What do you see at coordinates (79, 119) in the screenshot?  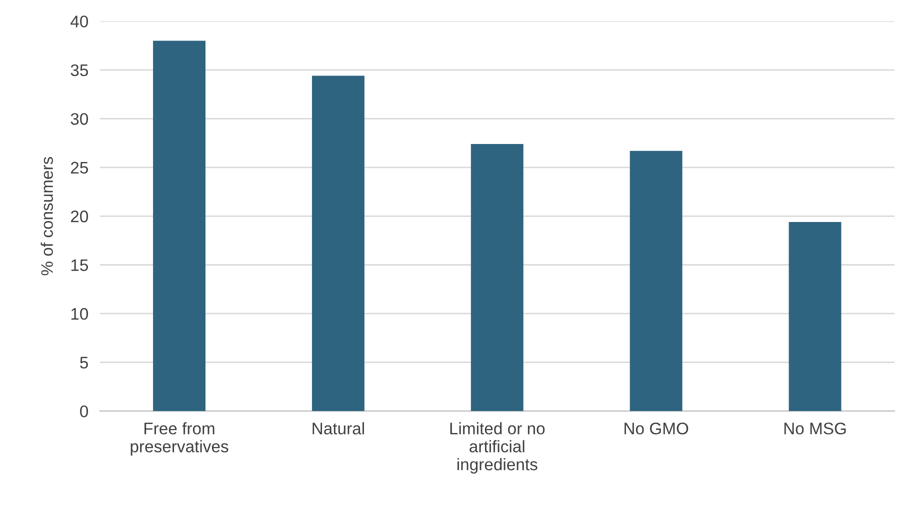 I see `y-tick-label: 30` at bounding box center [79, 119].